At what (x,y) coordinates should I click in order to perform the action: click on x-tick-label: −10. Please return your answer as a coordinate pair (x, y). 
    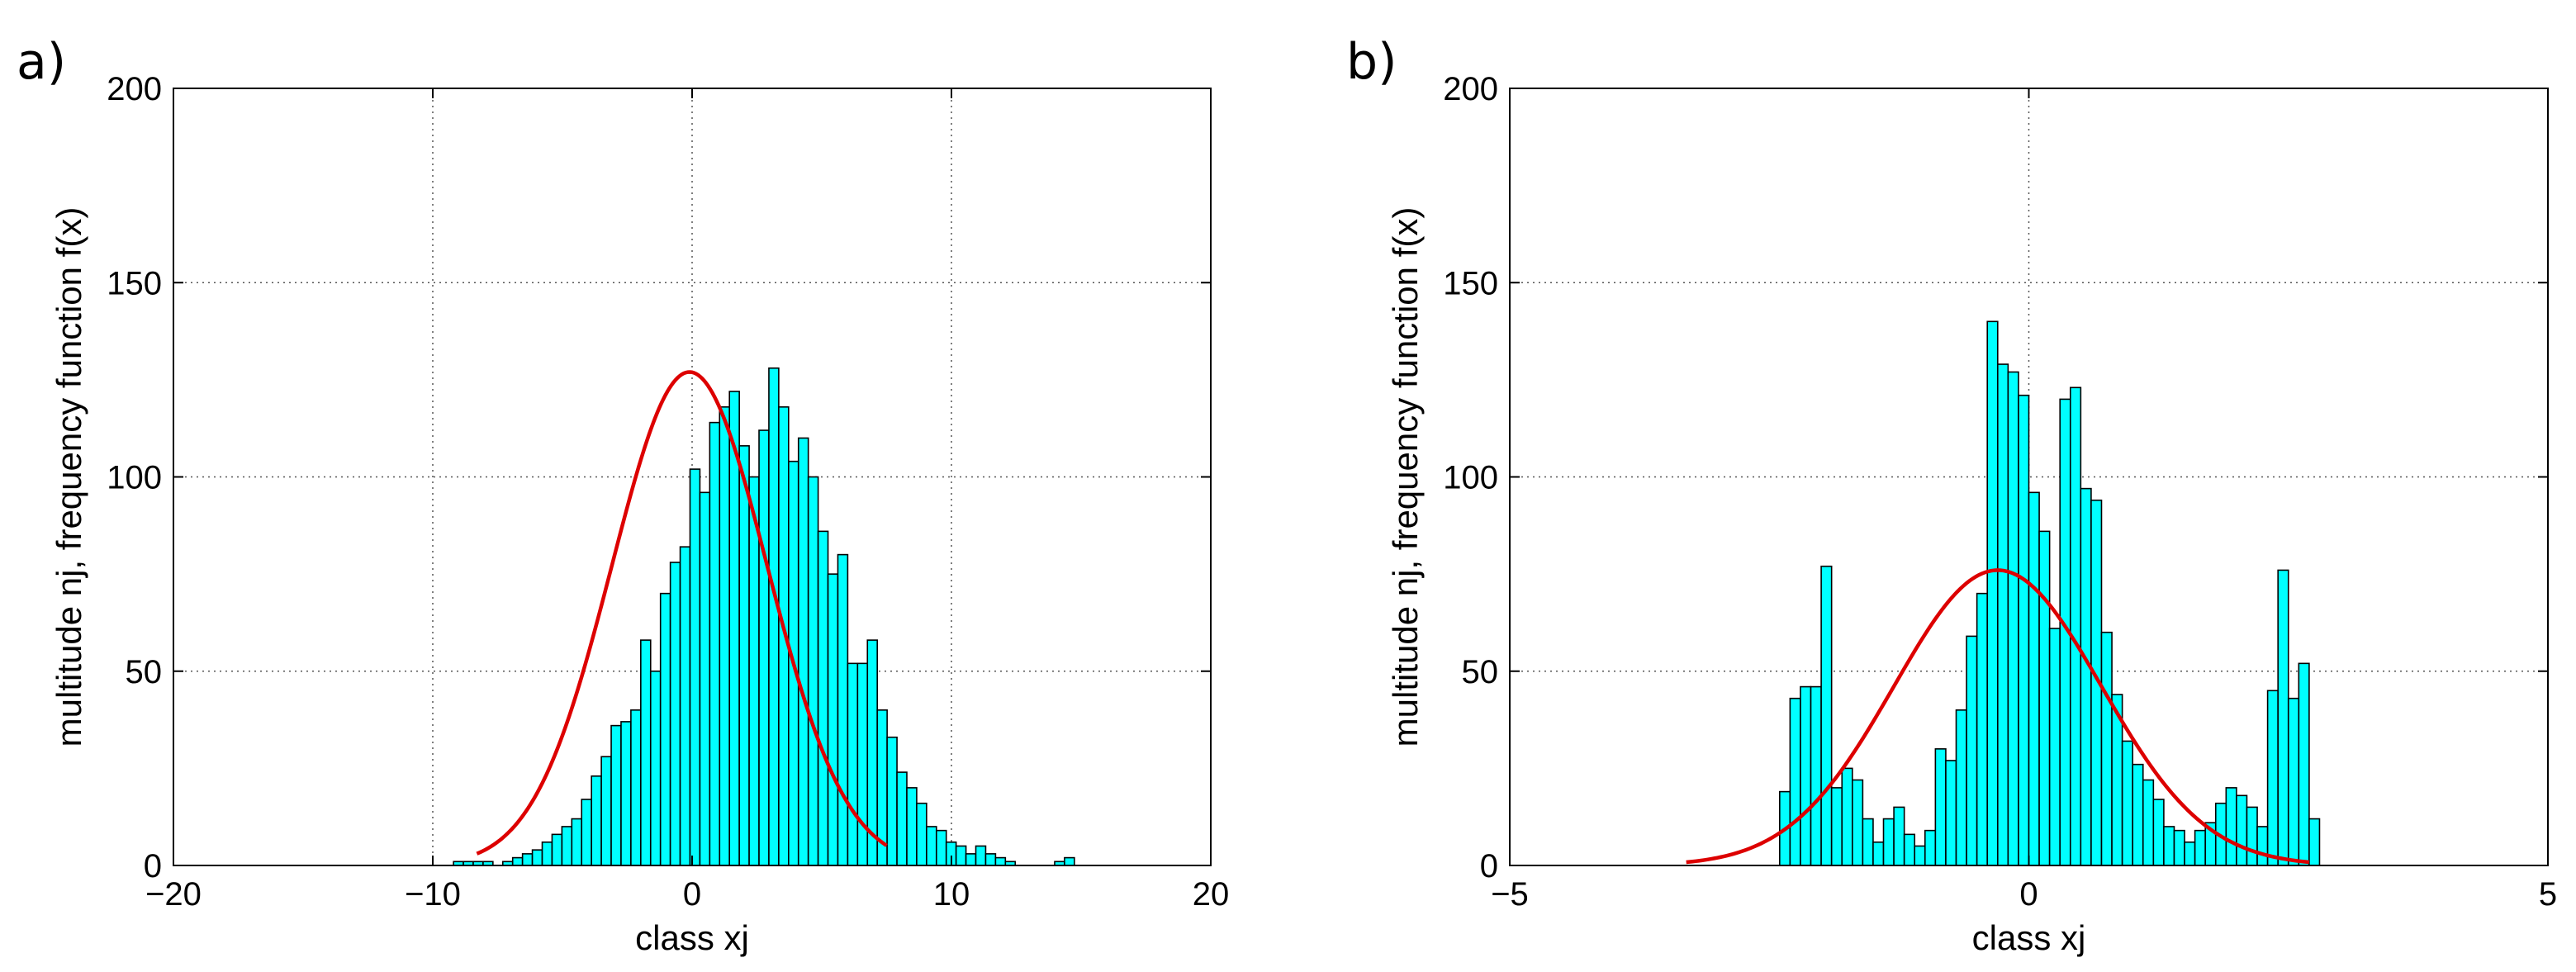
    Looking at the image, I should click on (433, 894).